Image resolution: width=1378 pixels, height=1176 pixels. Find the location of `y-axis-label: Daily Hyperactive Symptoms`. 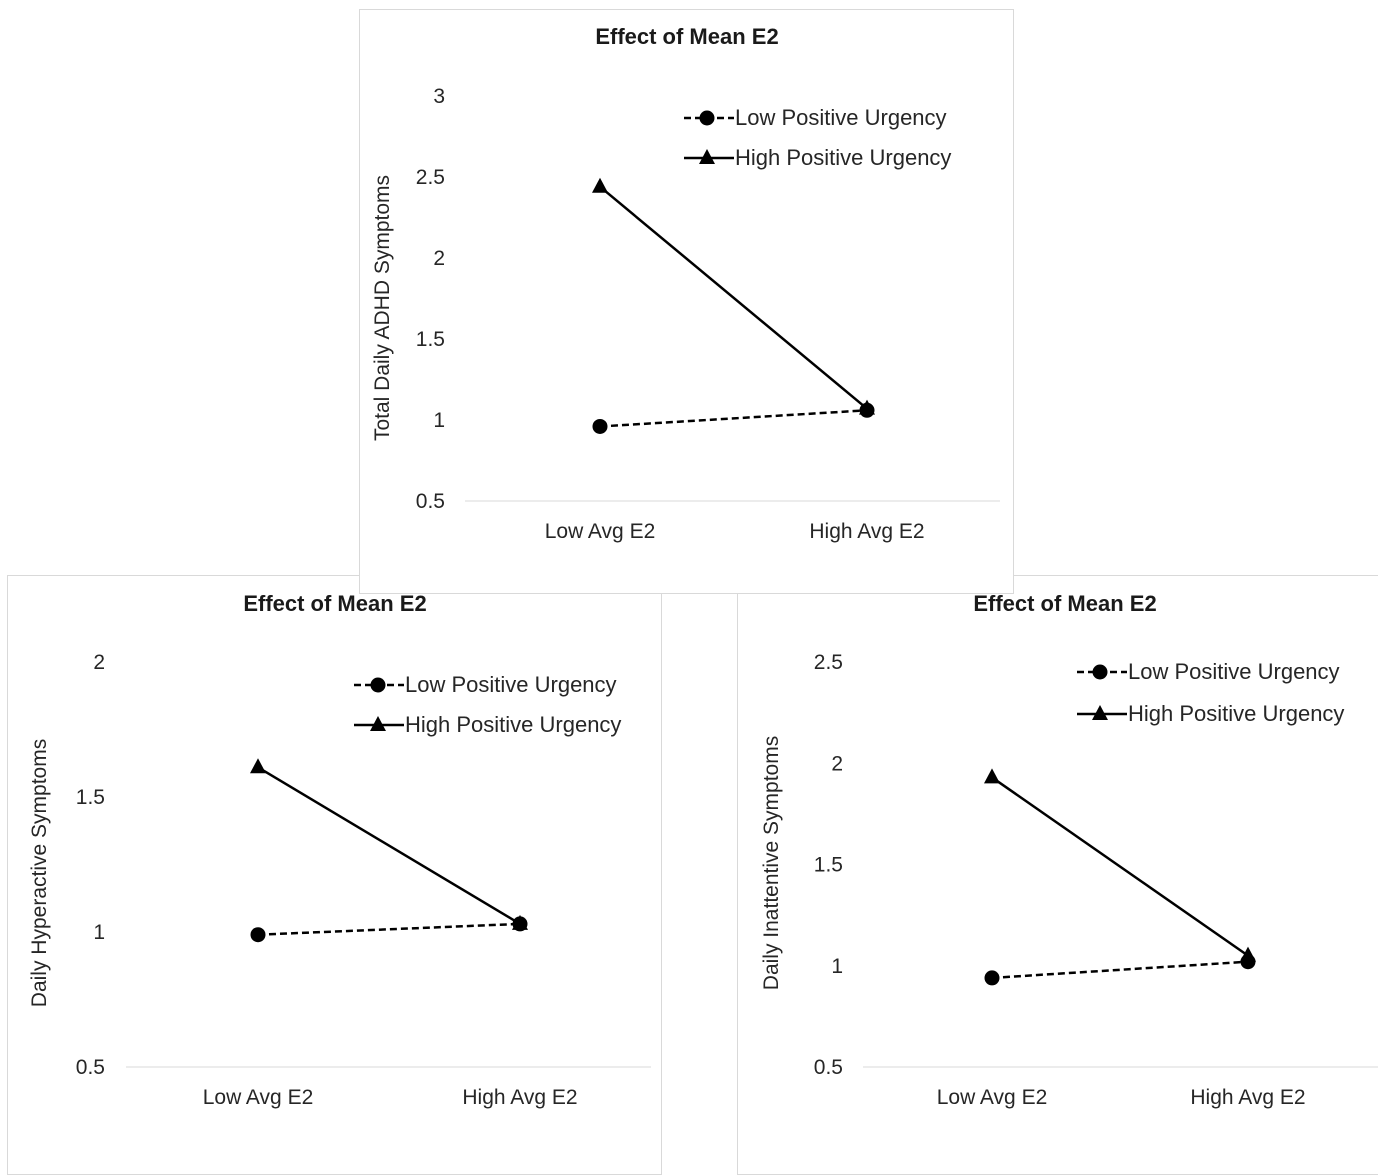

y-axis-label: Daily Hyperactive Symptoms is located at coordinates (39, 873).